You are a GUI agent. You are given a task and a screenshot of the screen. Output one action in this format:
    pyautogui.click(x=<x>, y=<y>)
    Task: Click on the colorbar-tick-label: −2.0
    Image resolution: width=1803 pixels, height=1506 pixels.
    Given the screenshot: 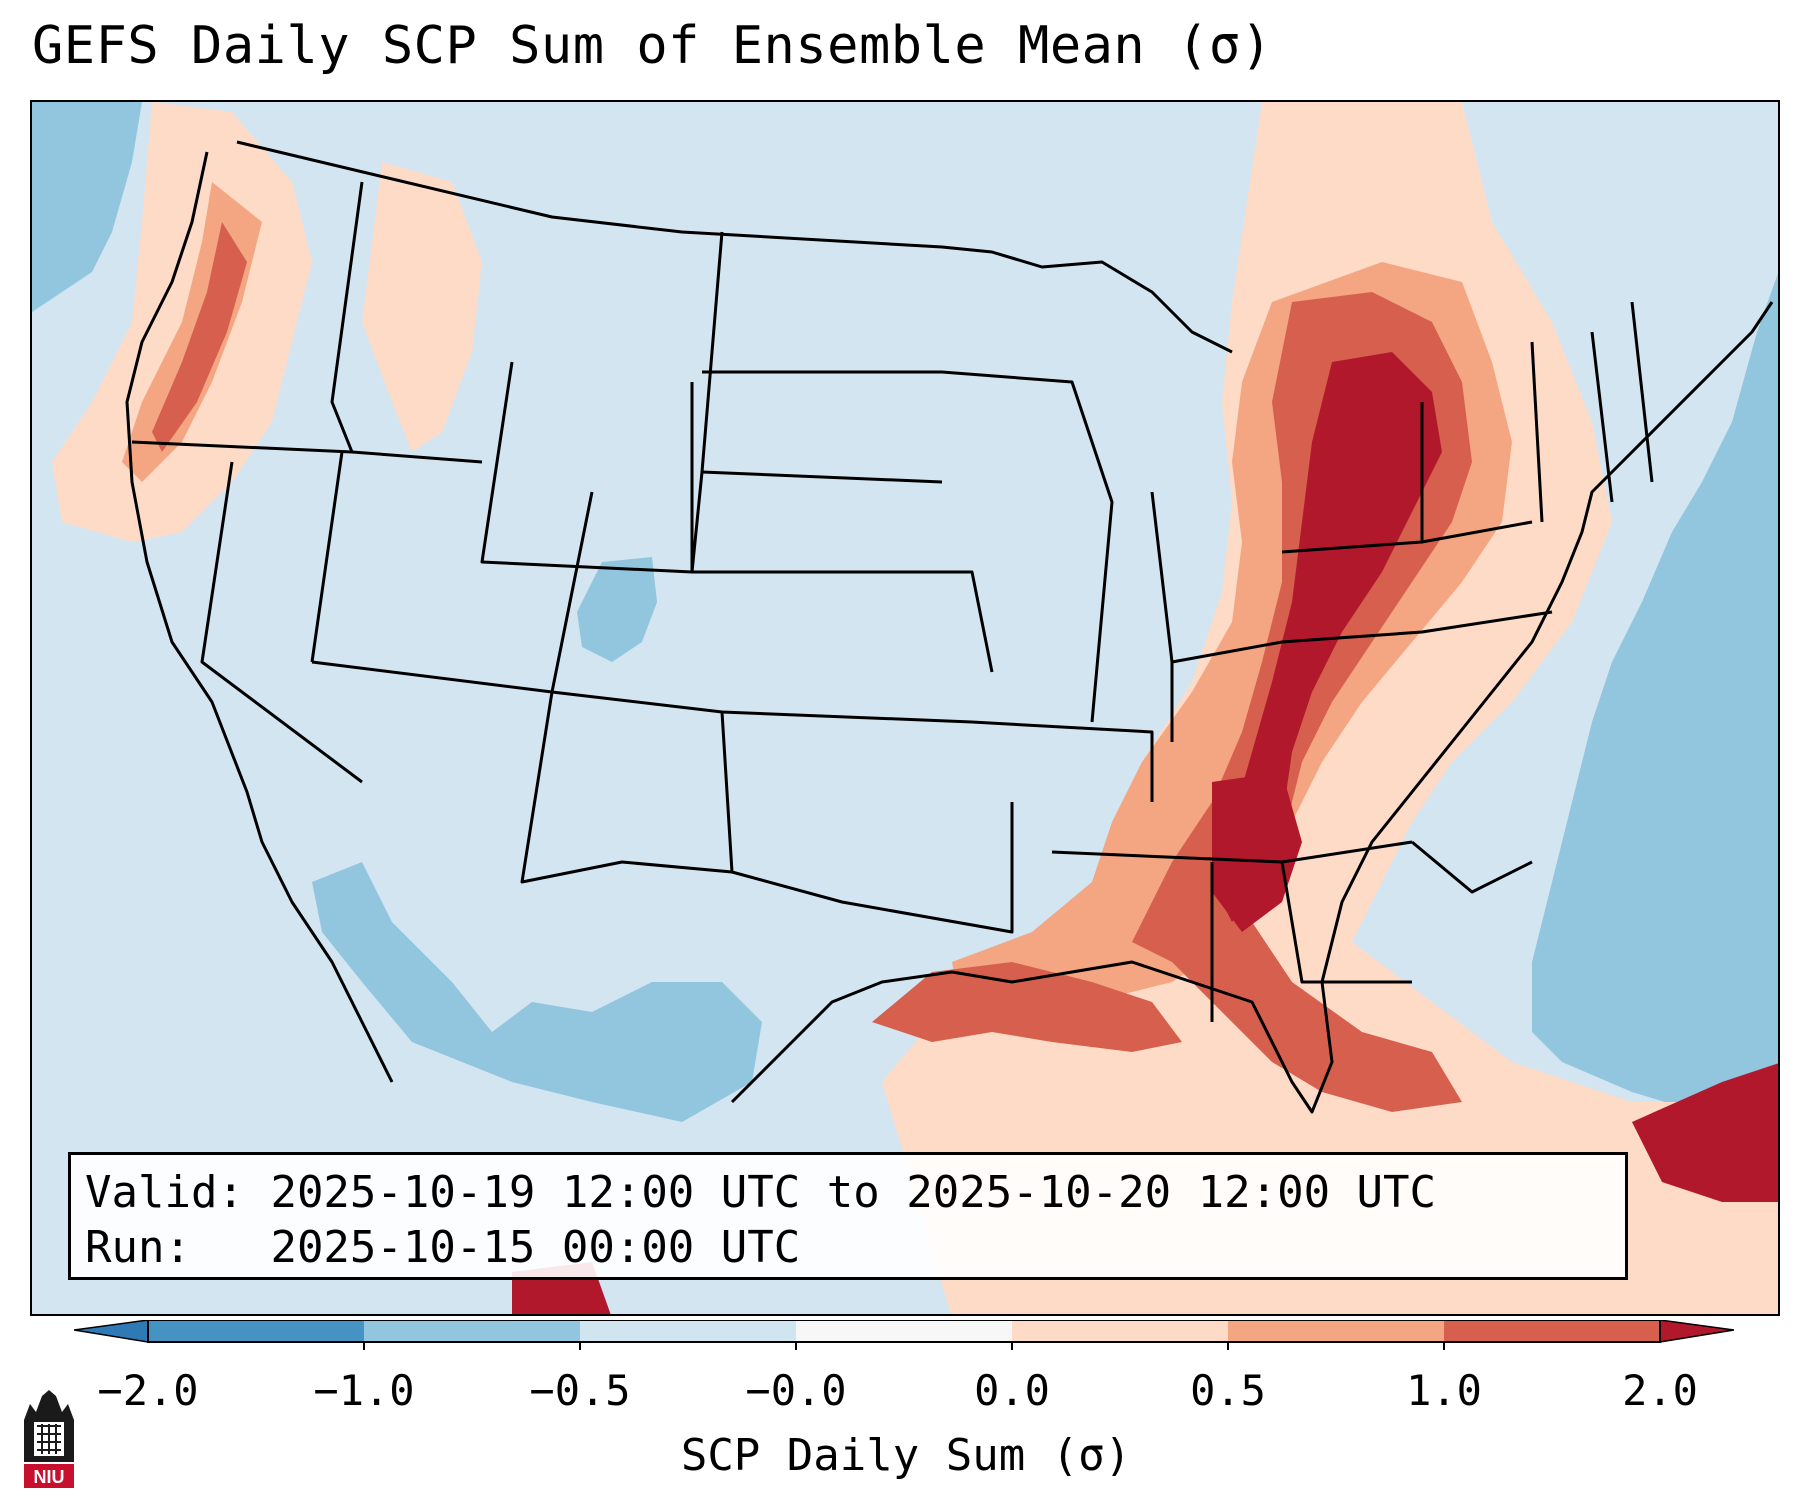 What is the action you would take?
    pyautogui.click(x=148, y=1390)
    